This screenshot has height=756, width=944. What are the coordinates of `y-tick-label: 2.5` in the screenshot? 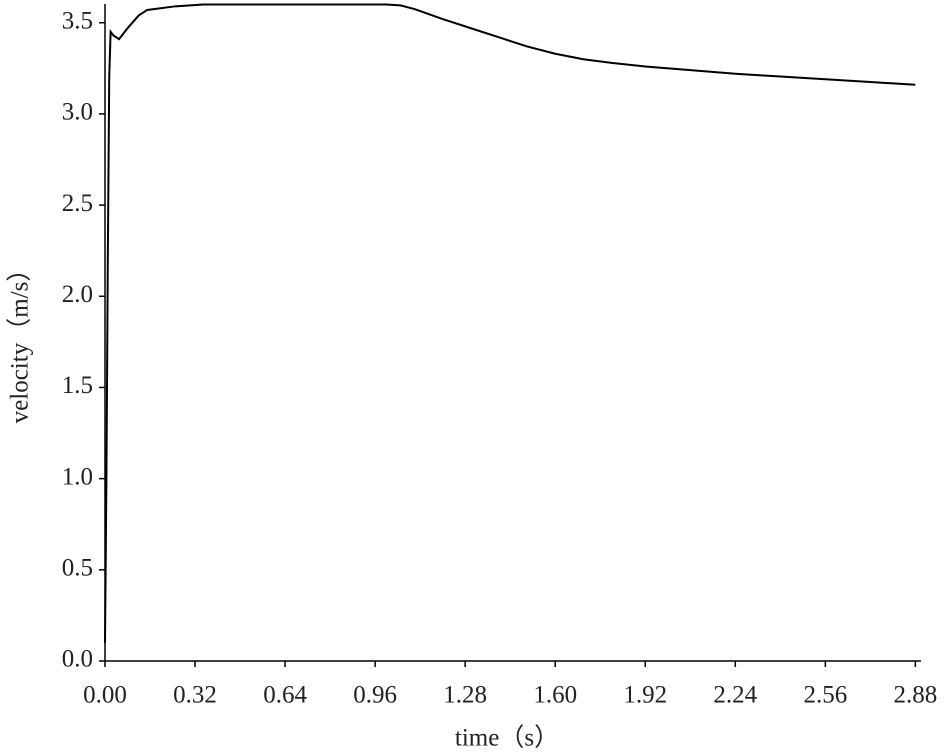 It's located at (77, 203).